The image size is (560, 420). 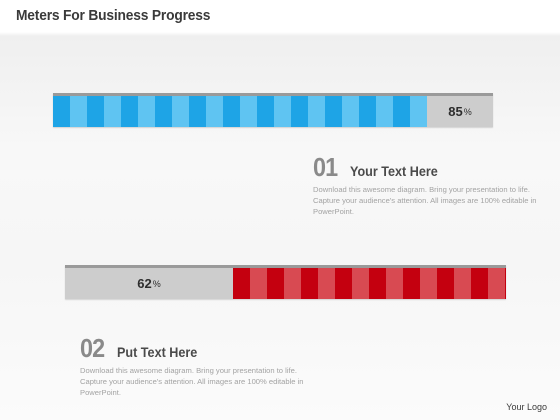 I want to click on meter-value-1: 85%, so click(x=460, y=111).